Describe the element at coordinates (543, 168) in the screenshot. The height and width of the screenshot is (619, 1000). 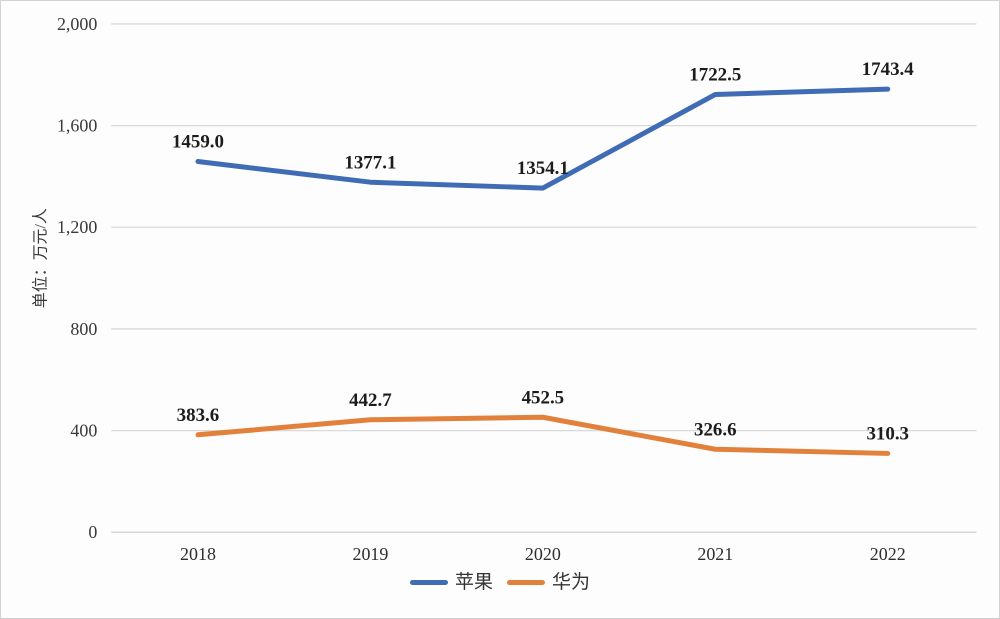
I see `data-label: 1354.1` at that location.